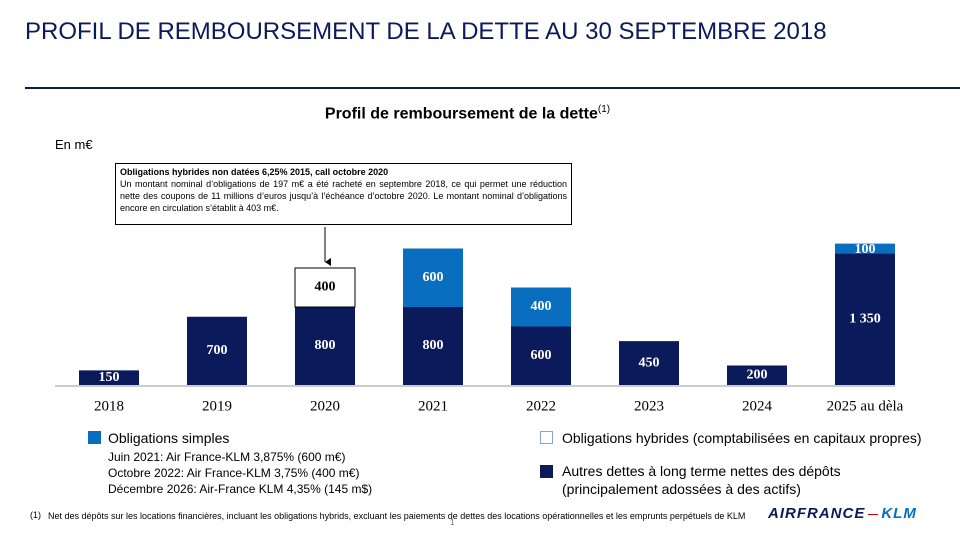 The height and width of the screenshot is (540, 960). What do you see at coordinates (817, 513) in the screenshot?
I see `logo-left: AIRFRANCE` at bounding box center [817, 513].